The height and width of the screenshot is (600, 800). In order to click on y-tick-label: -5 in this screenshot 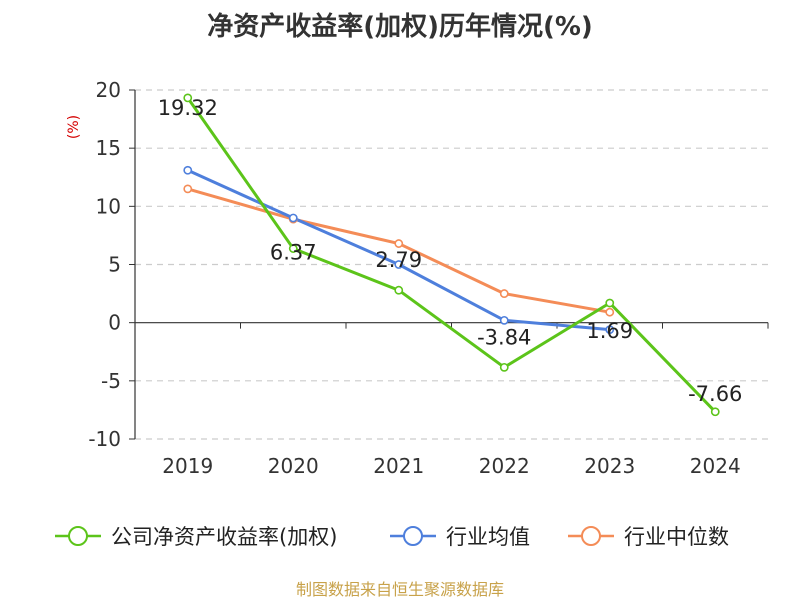, I will do `click(111, 381)`.